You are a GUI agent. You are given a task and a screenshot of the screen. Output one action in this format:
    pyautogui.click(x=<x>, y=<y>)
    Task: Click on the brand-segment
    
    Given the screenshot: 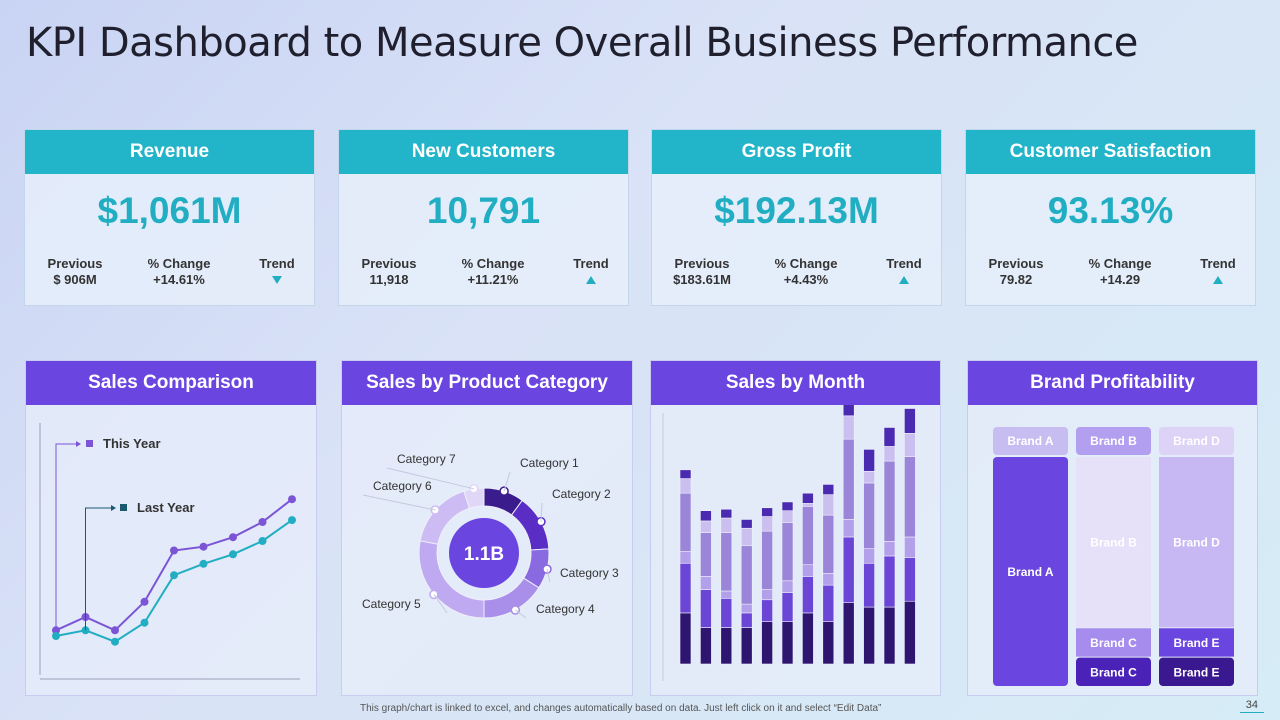 What is the action you would take?
    pyautogui.click(x=1030, y=571)
    